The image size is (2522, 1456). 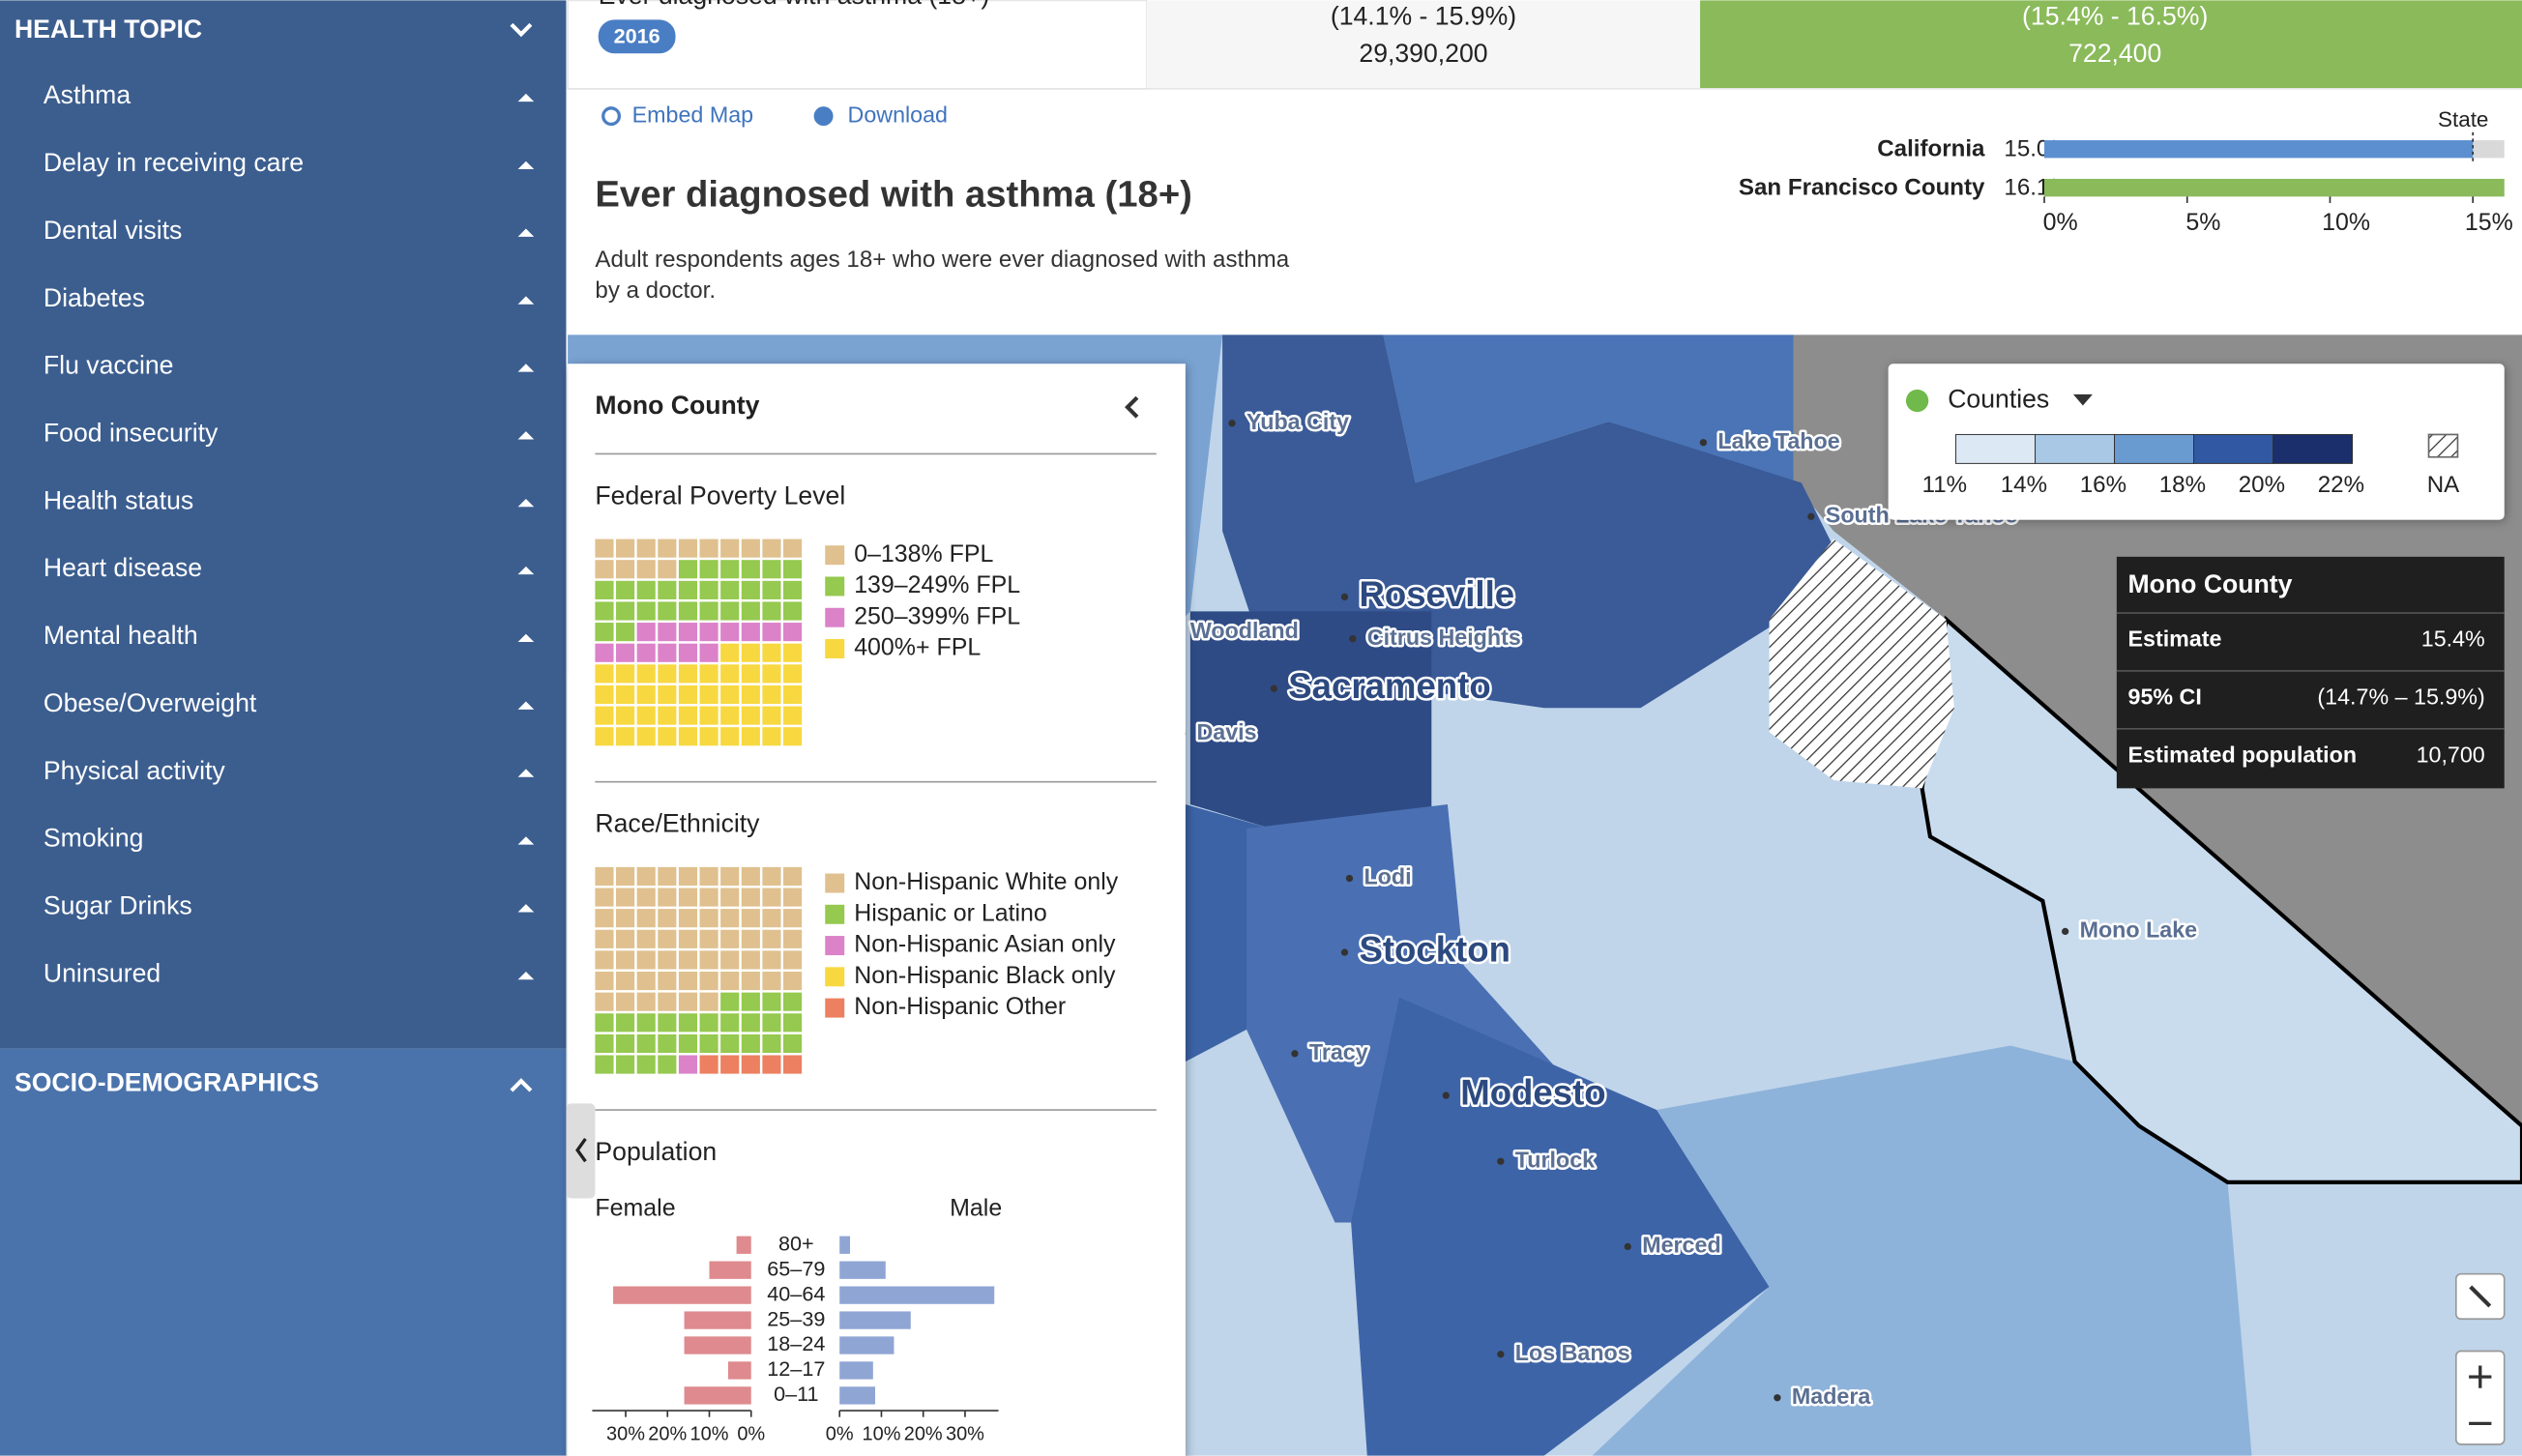 What do you see at coordinates (1389, 686) in the screenshot?
I see `place-label: Sacramento` at bounding box center [1389, 686].